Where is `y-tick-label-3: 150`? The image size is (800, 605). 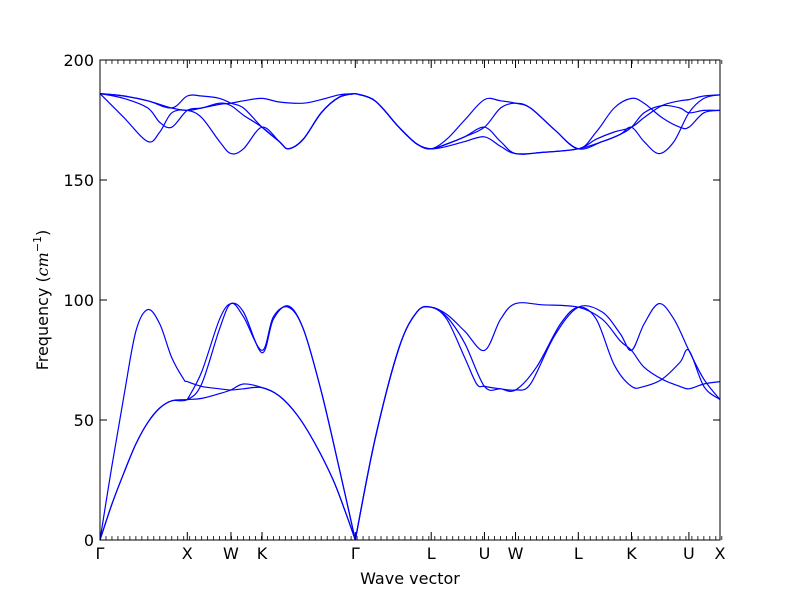 y-tick-label-3: 150 is located at coordinates (78, 180).